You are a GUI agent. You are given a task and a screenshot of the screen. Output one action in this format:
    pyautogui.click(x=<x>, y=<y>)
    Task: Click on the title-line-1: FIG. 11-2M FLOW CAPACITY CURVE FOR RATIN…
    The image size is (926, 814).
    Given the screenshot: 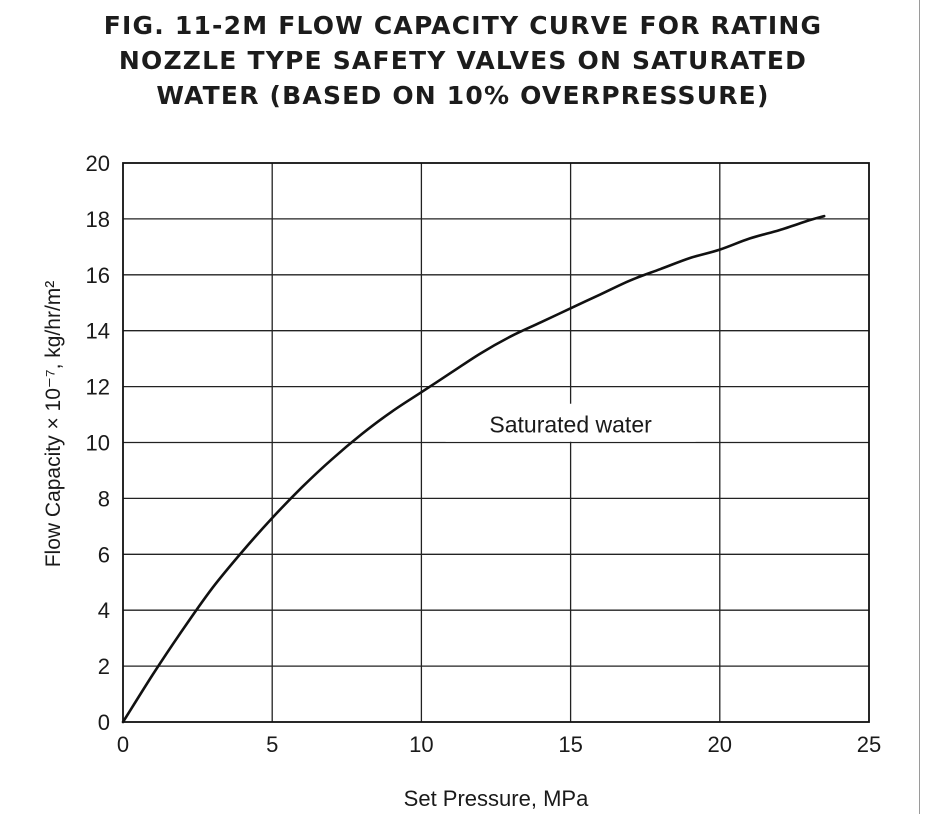 What is the action you would take?
    pyautogui.click(x=463, y=25)
    